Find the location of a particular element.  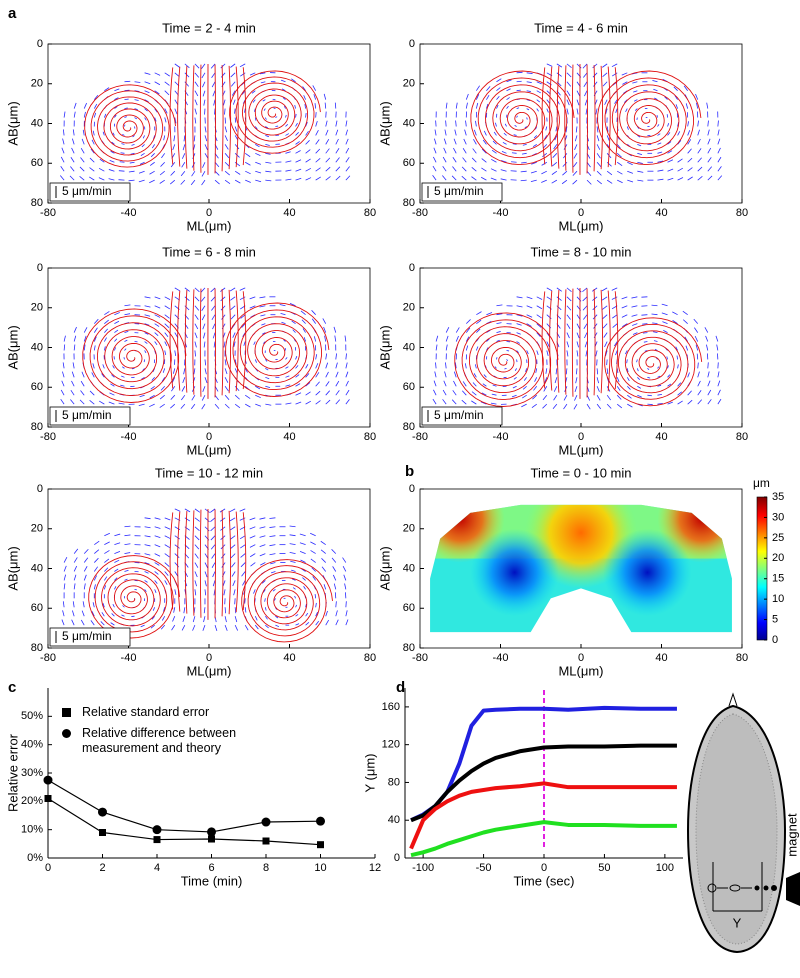

y-tick-label: 40 is located at coordinates (37, 347).